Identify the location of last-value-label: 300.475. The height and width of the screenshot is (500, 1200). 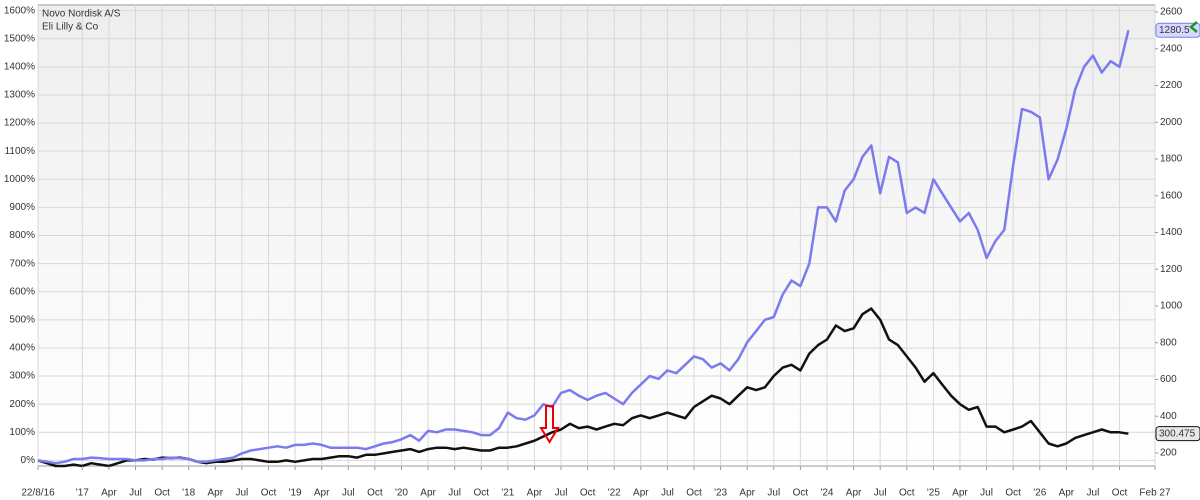
(1177, 433).